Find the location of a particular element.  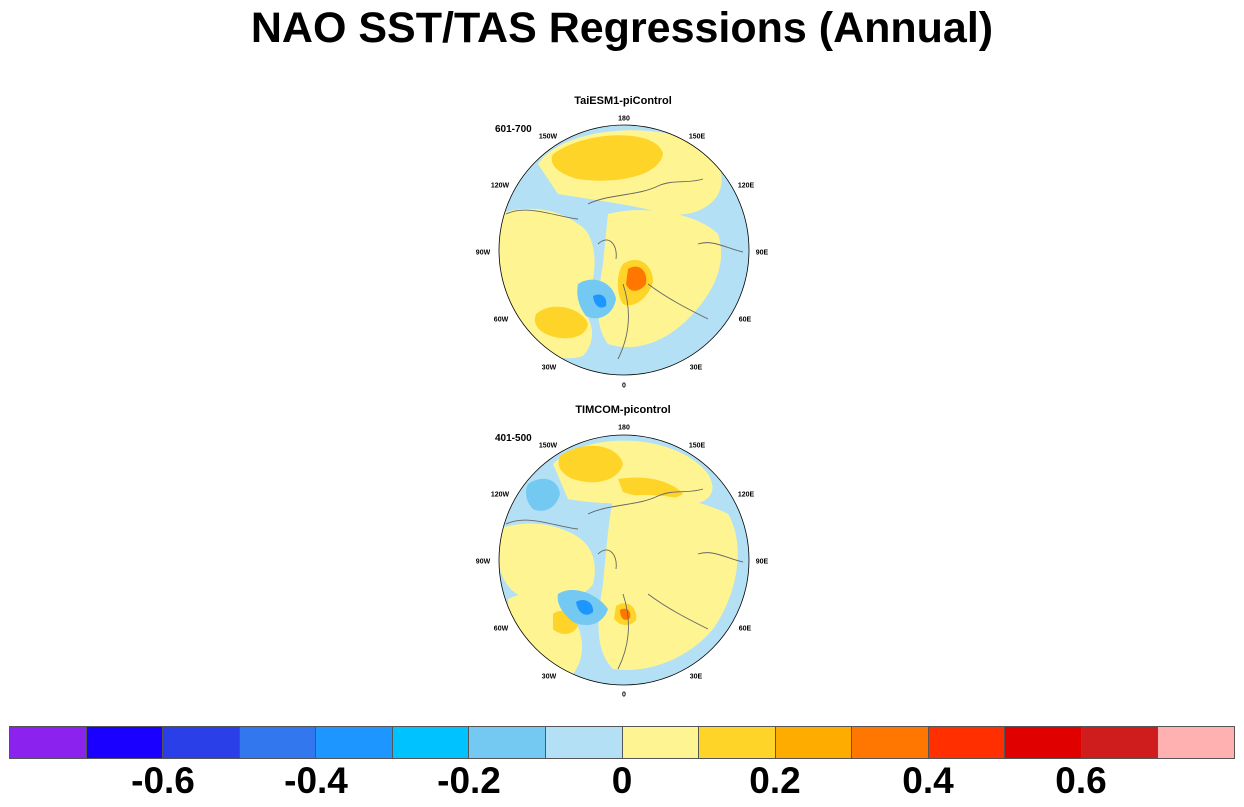

period-label-2: 401-500 is located at coordinates (513, 438).